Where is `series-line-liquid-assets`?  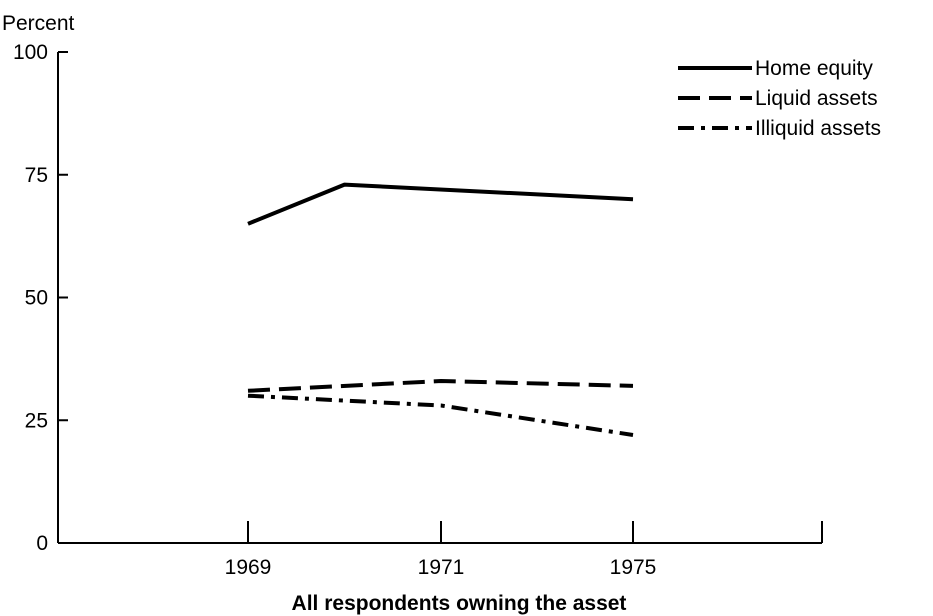
series-line-liquid-assets is located at coordinates (440, 386).